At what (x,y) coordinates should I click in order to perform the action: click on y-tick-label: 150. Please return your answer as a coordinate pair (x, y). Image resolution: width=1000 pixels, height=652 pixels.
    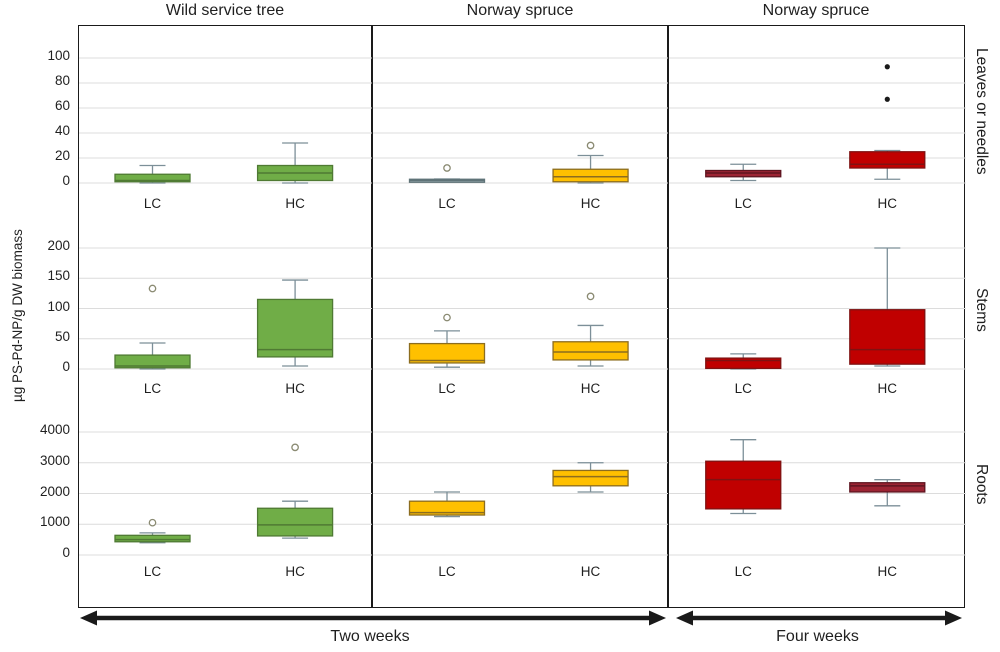
    Looking at the image, I should click on (58, 276).